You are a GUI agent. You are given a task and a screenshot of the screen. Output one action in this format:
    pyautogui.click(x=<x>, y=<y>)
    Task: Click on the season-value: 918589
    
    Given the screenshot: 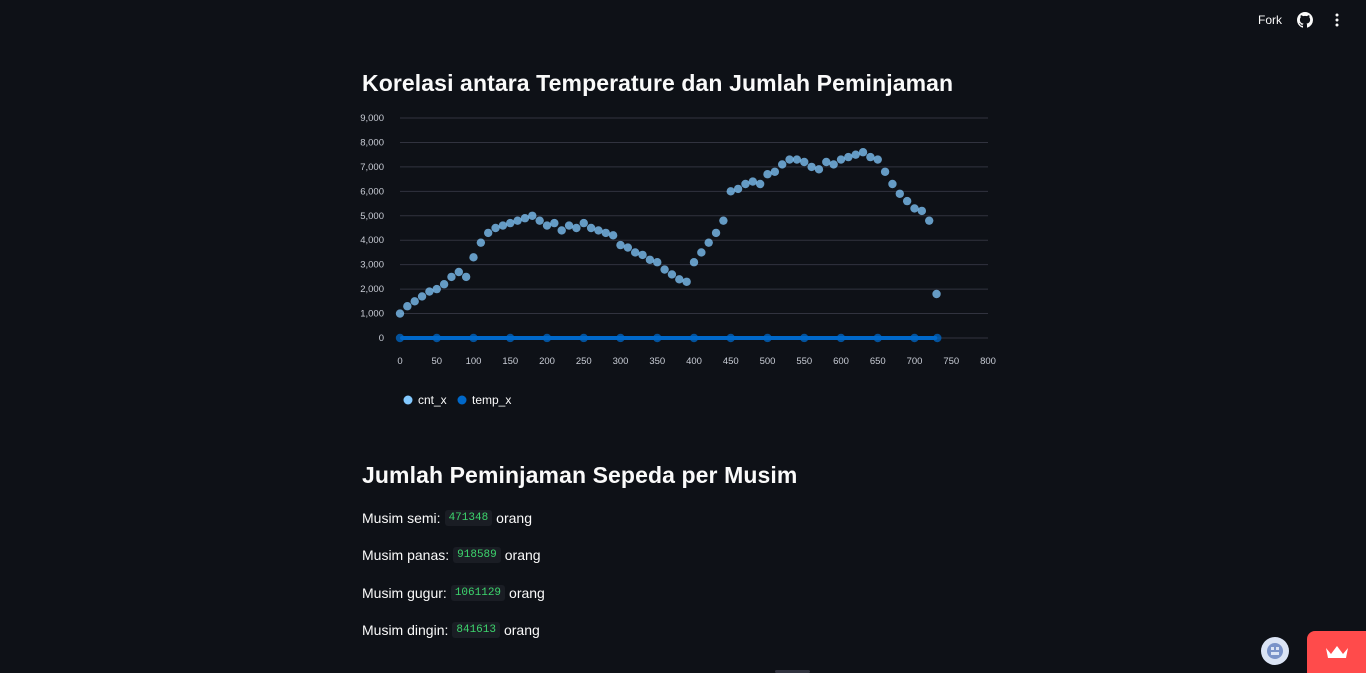 What is the action you would take?
    pyautogui.click(x=477, y=555)
    